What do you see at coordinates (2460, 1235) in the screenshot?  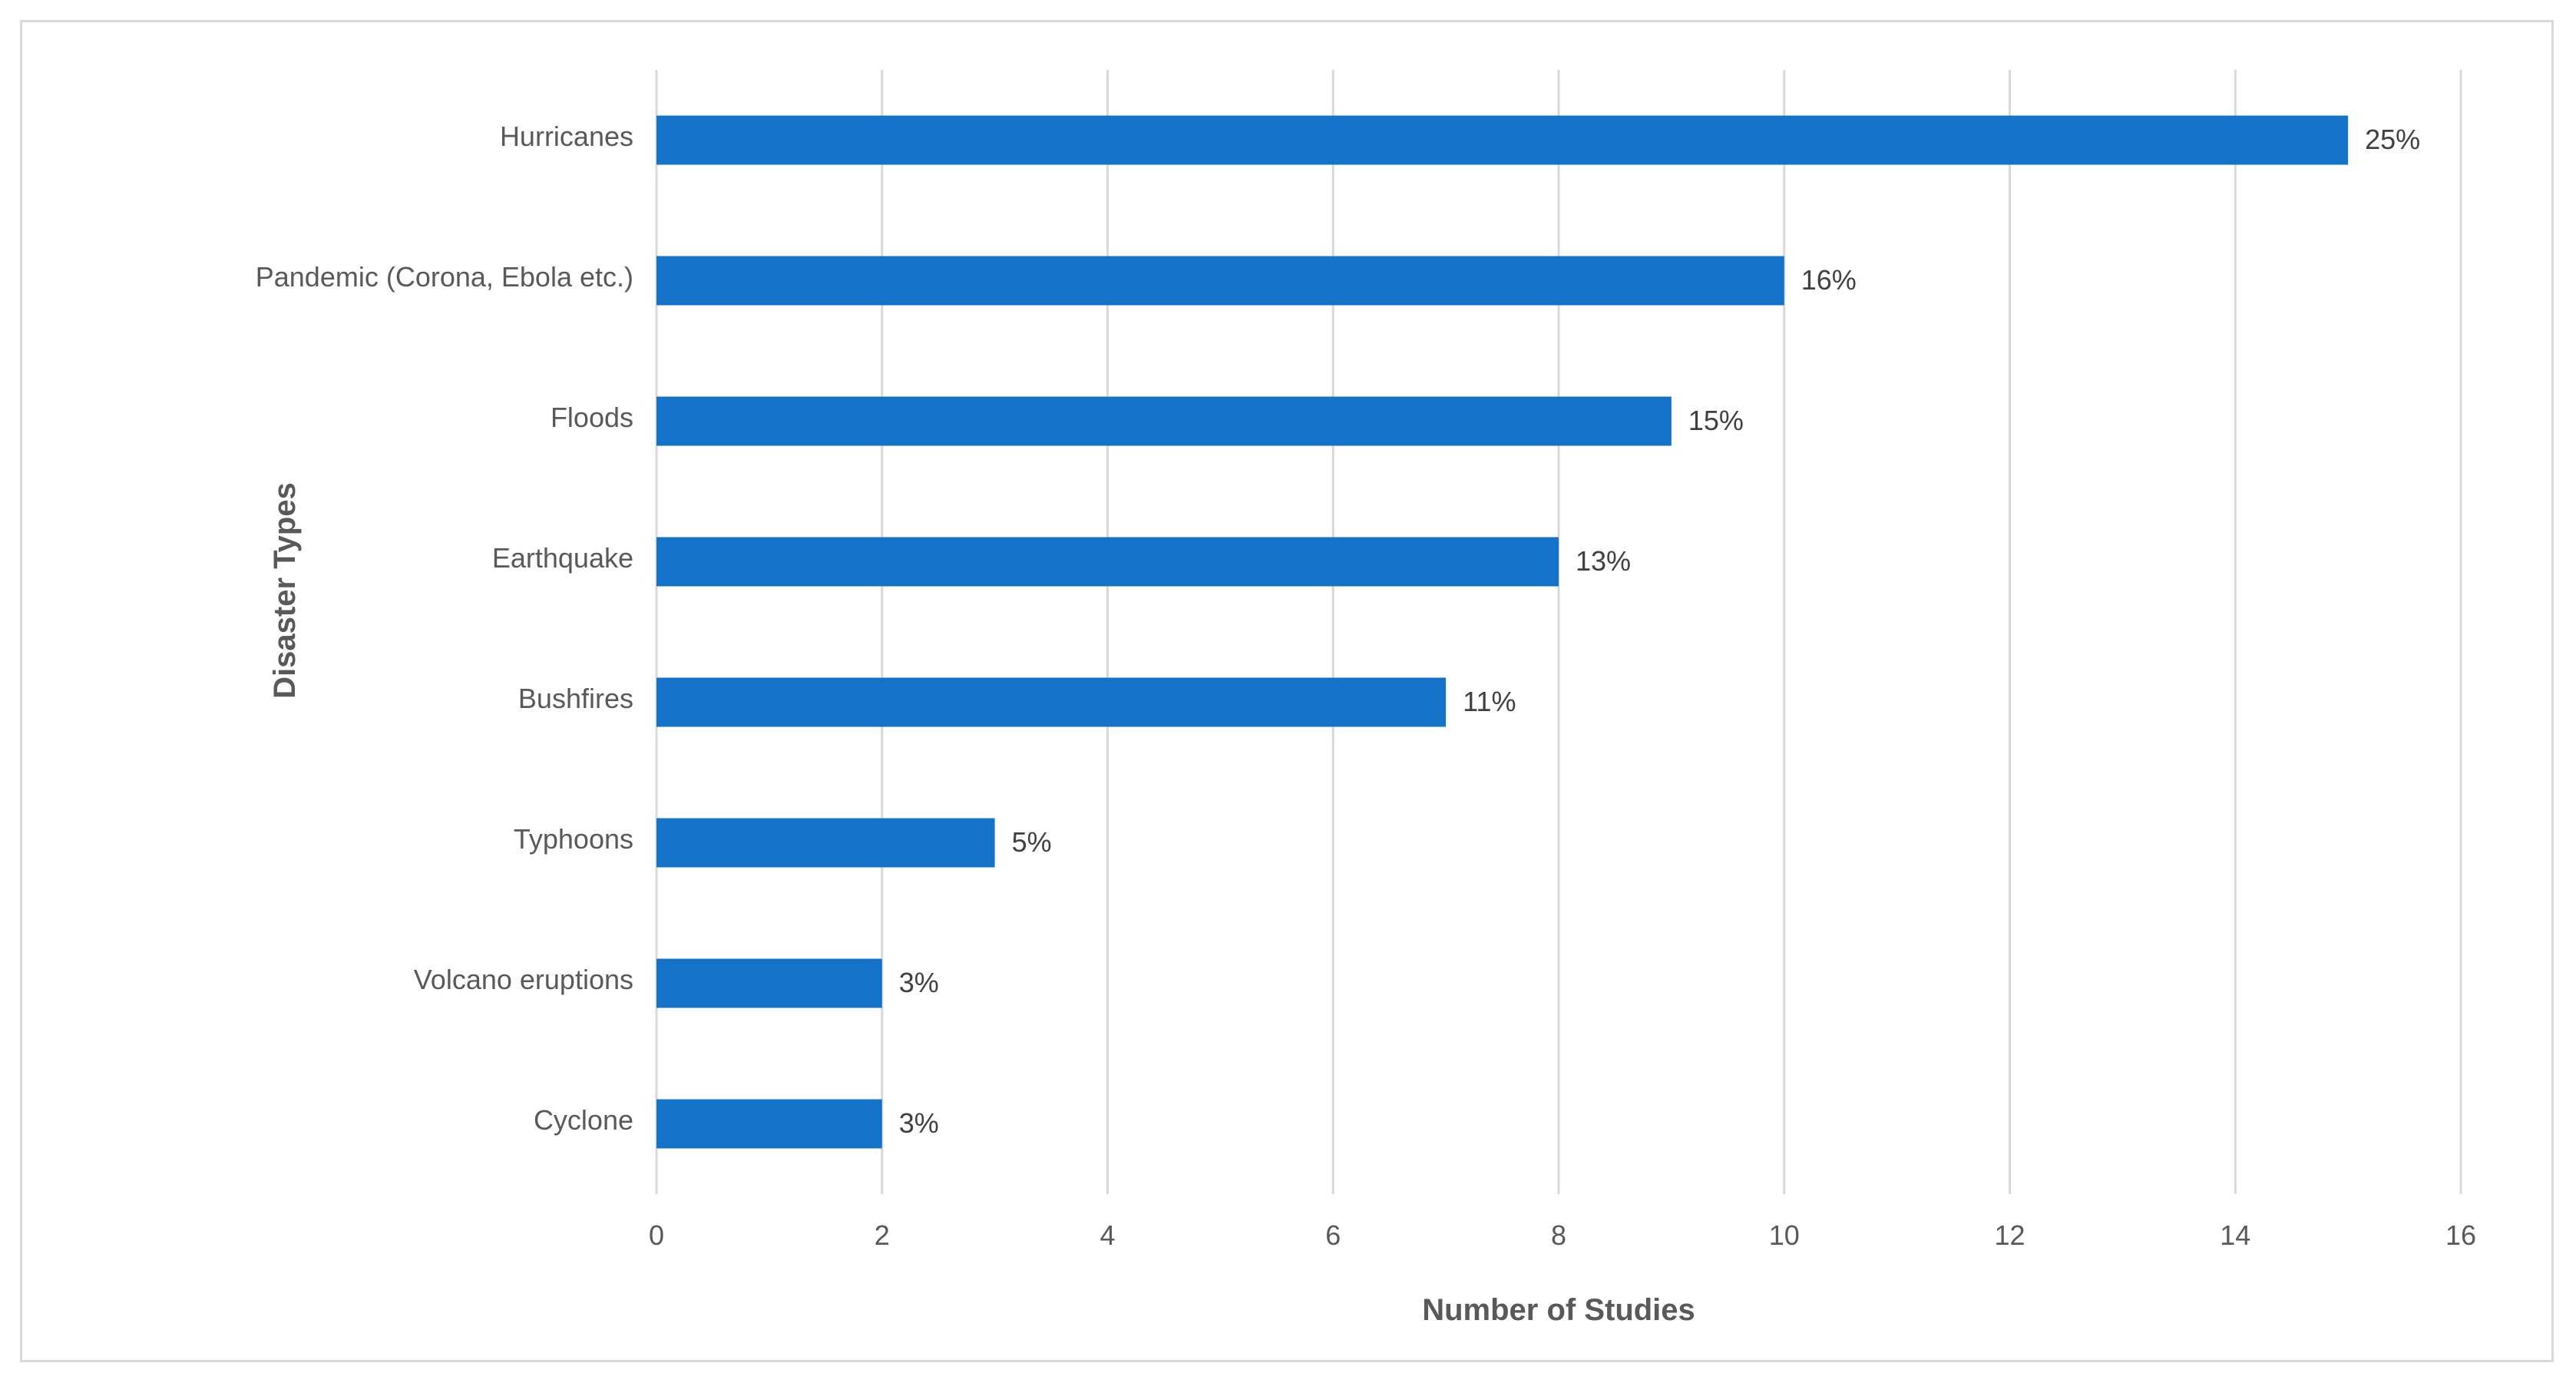 I see `x-tick-label: 16` at bounding box center [2460, 1235].